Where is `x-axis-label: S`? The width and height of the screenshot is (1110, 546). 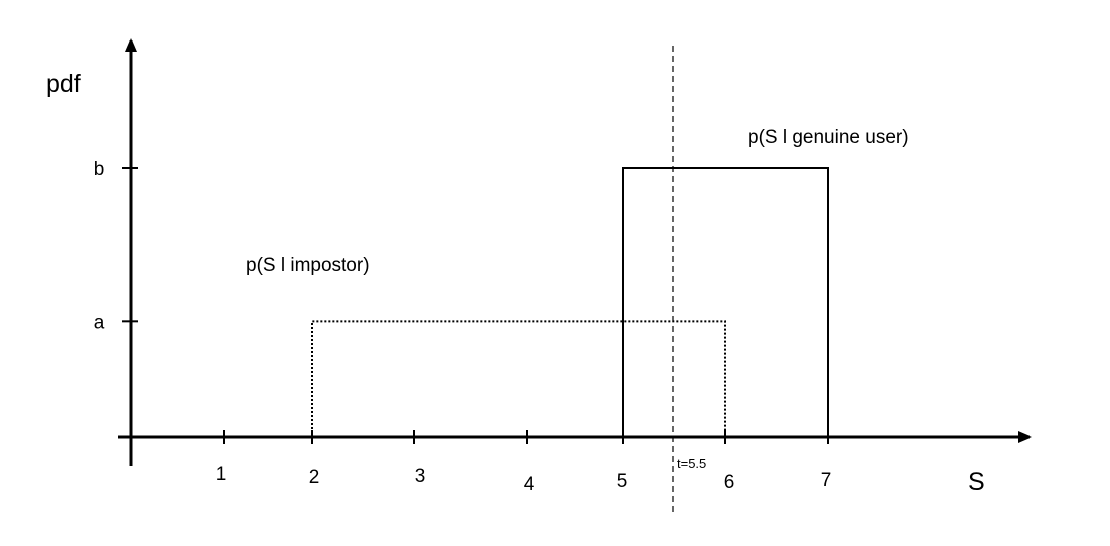 x-axis-label: S is located at coordinates (976, 482).